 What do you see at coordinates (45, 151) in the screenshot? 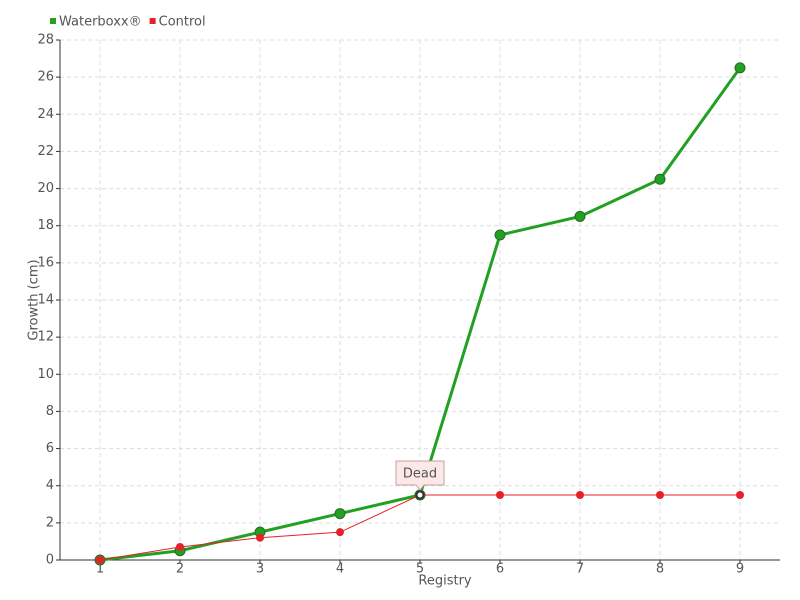
I see `y-tick-label: 22` at bounding box center [45, 151].